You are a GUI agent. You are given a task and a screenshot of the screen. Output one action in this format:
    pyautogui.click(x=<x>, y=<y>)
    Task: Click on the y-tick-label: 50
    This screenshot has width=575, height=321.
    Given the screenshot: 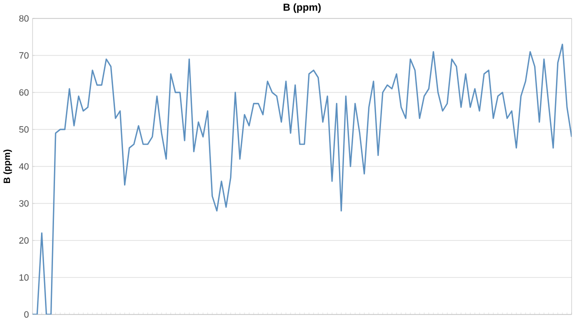 What is the action you would take?
    pyautogui.click(x=24, y=129)
    